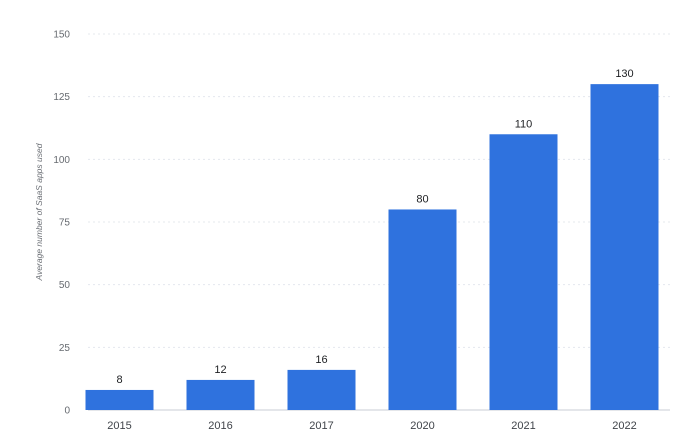  What do you see at coordinates (119, 399) in the screenshot?
I see `bar-2015` at bounding box center [119, 399].